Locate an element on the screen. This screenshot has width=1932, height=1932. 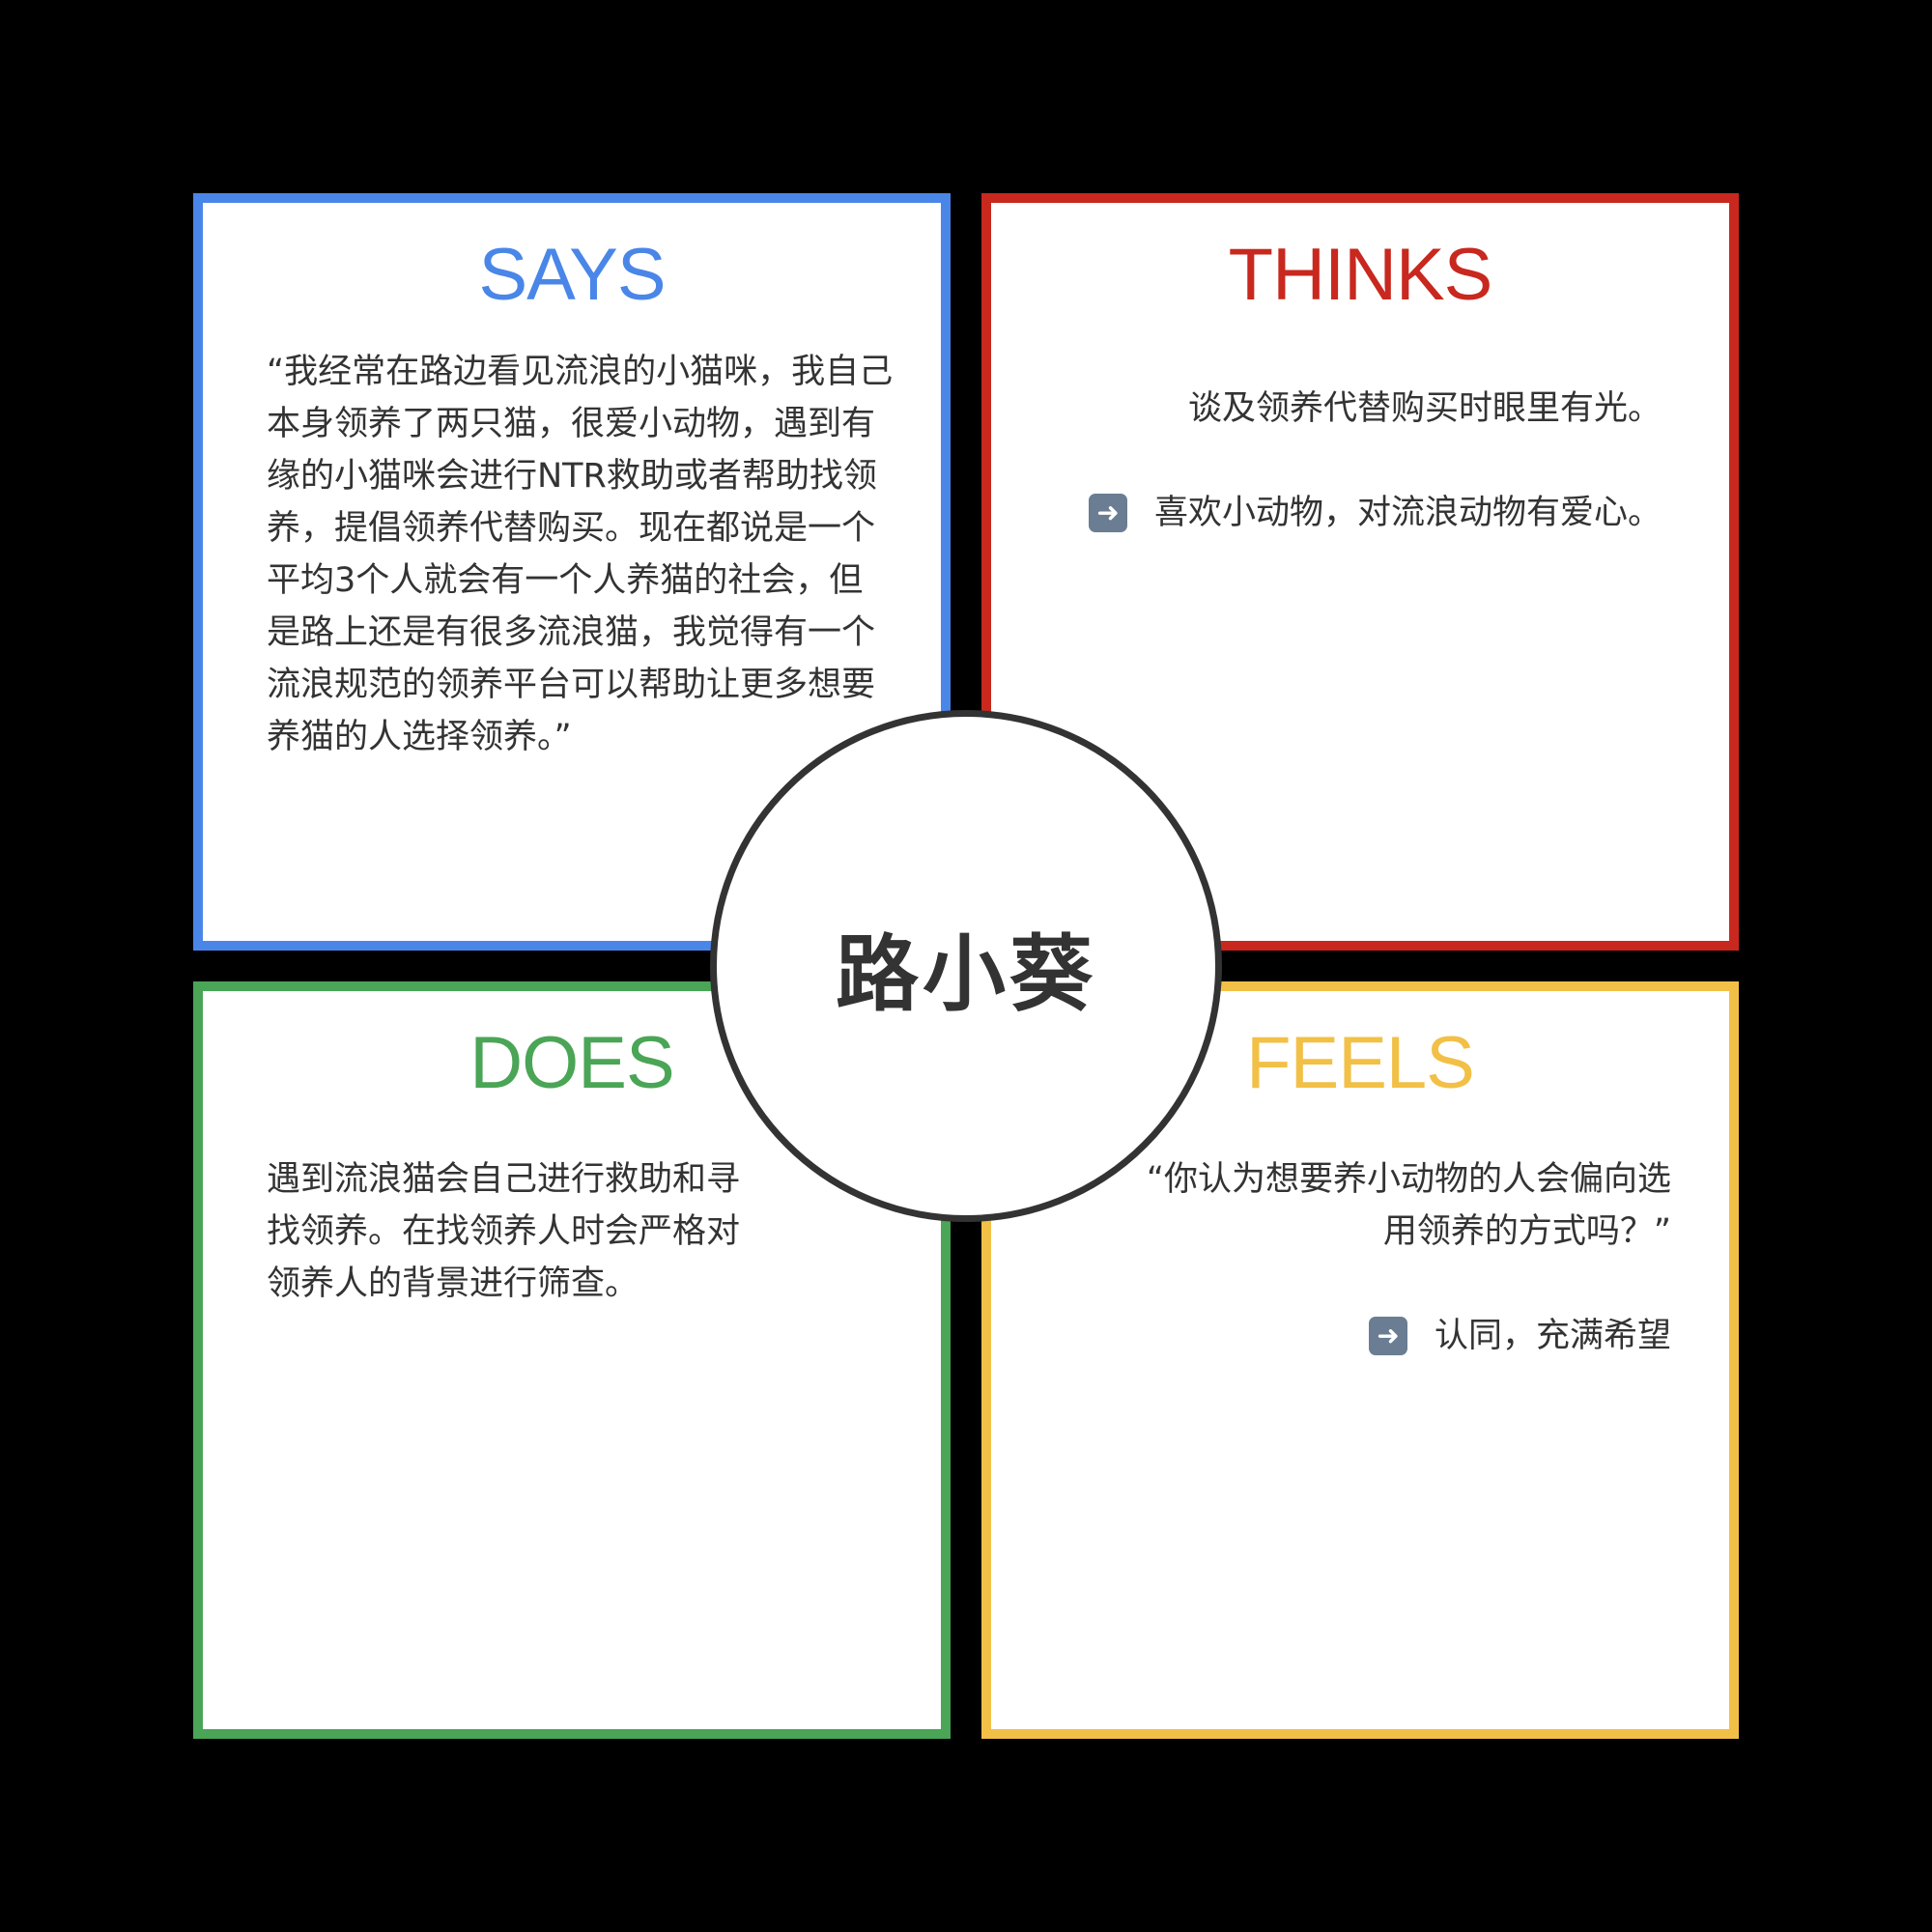
says-title: SAYS is located at coordinates (572, 275).